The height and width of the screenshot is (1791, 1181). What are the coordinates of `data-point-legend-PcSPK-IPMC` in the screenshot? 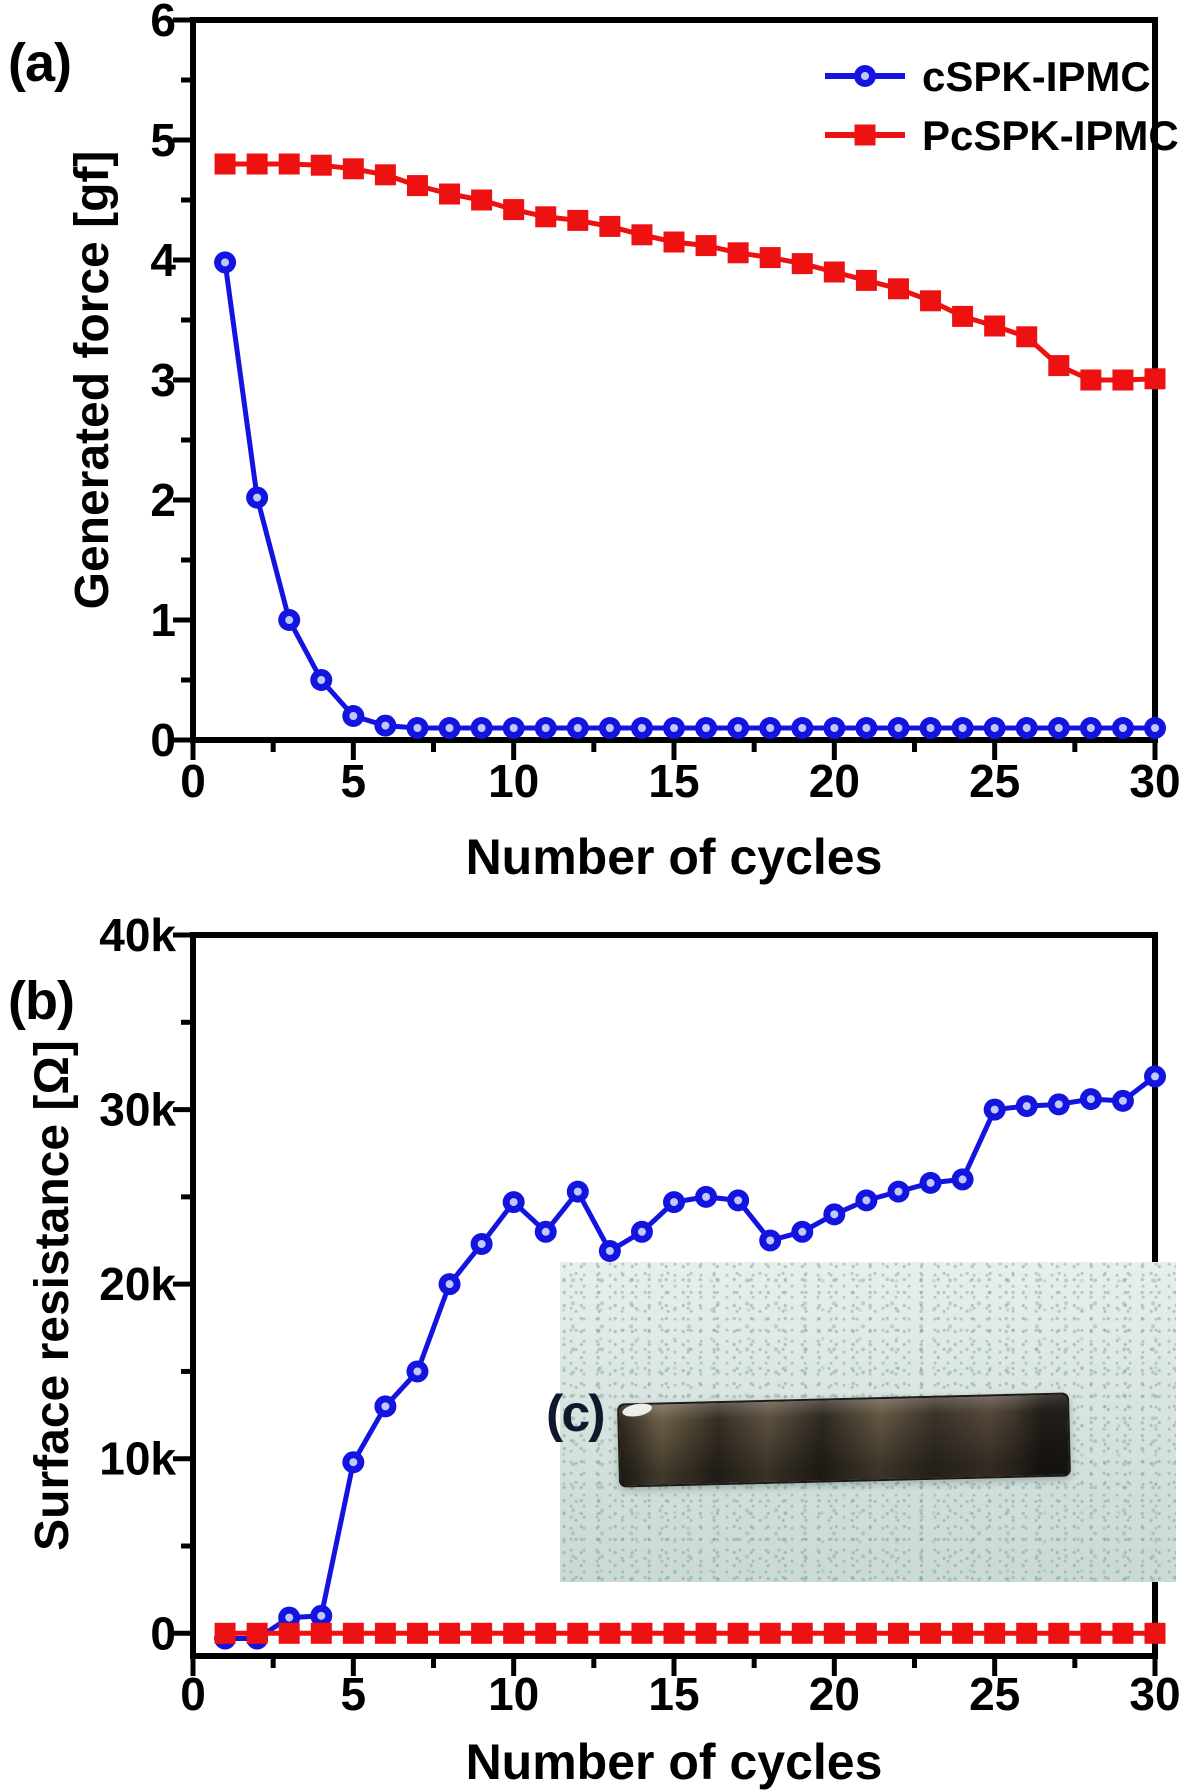 It's located at (865, 135).